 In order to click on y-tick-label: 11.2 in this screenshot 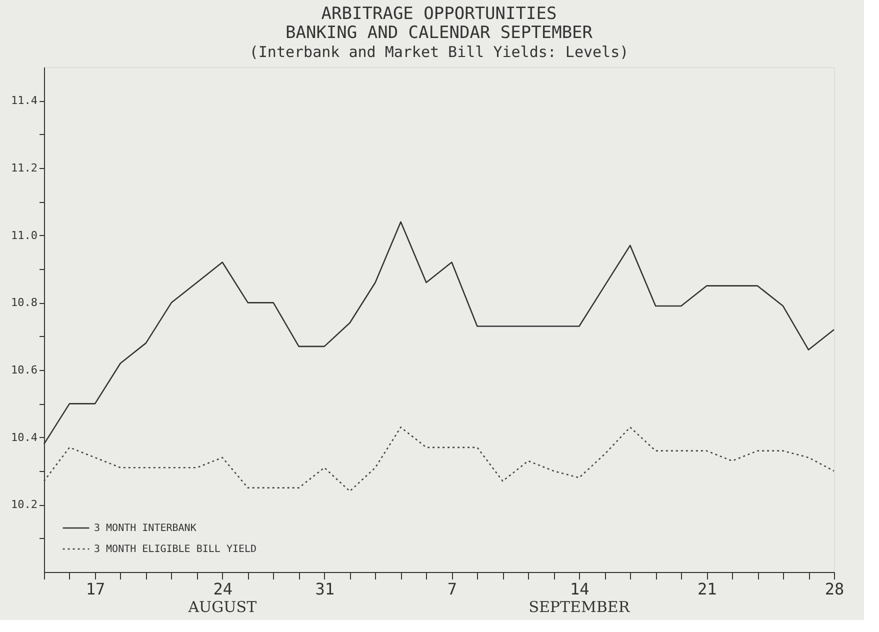, I will do `click(24, 168)`.